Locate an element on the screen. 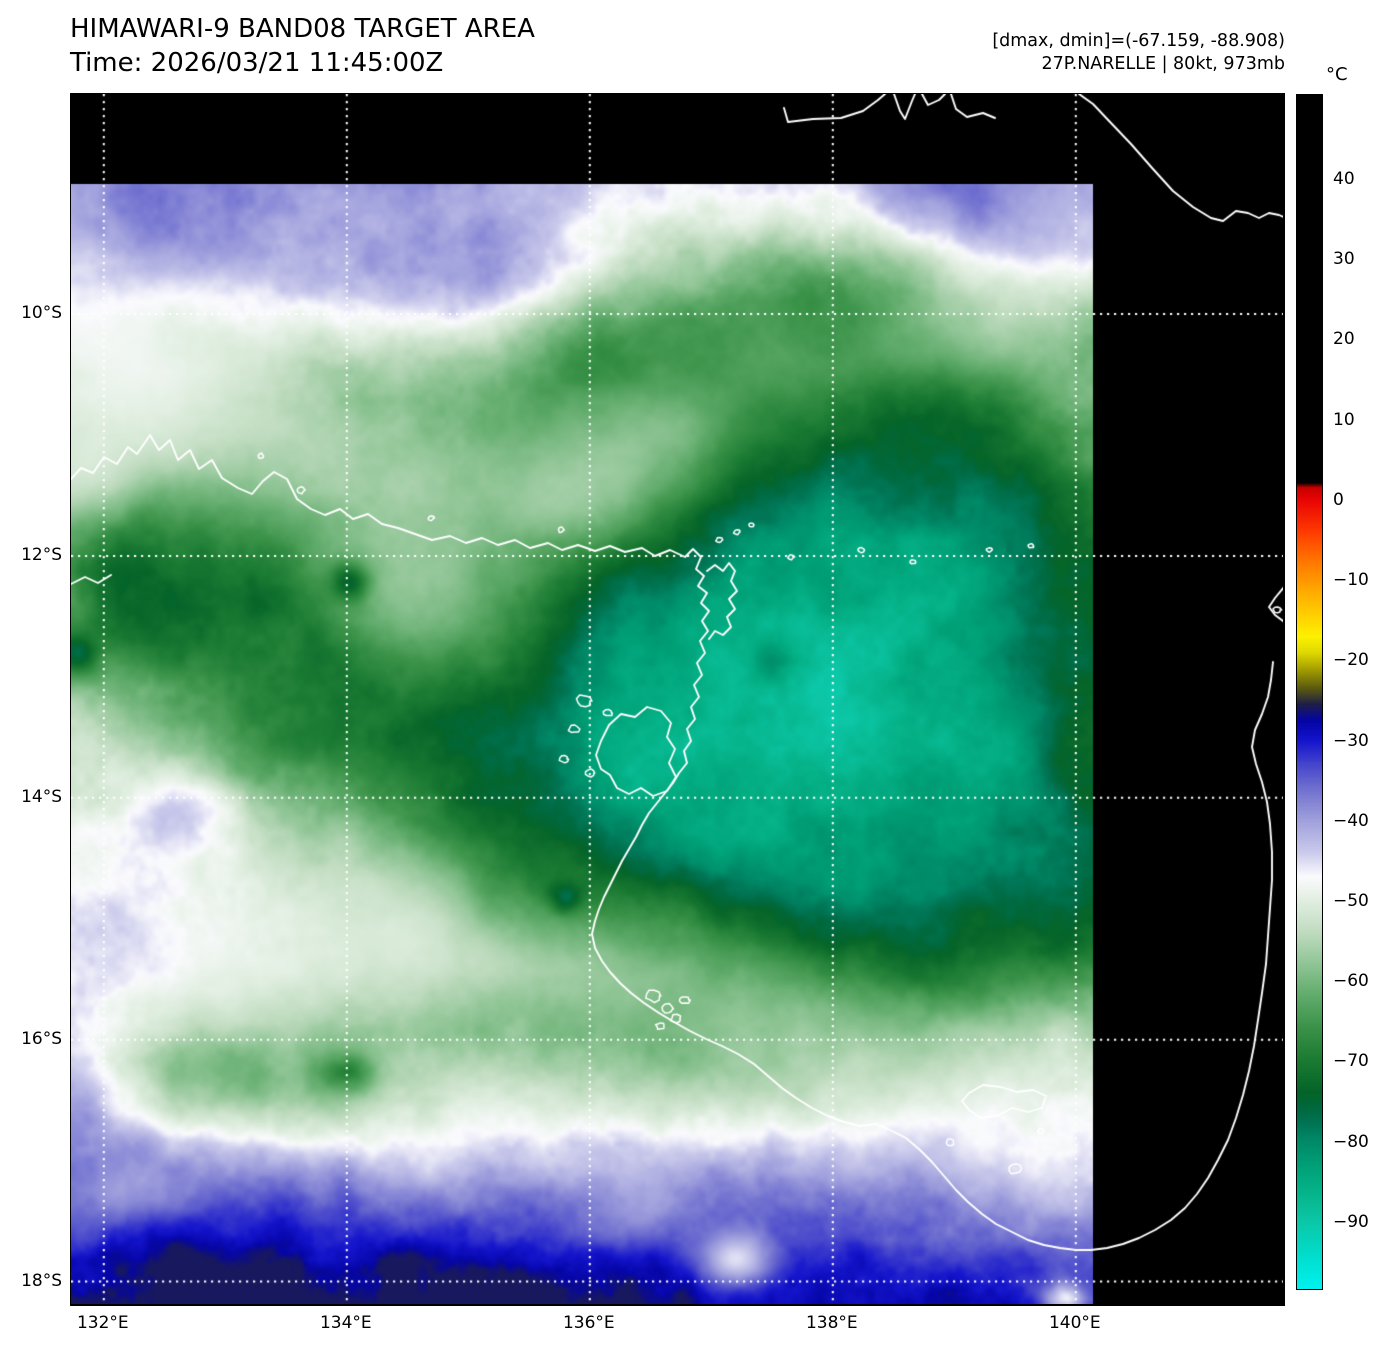 Image resolution: width=1388 pixels, height=1359 pixels. colorbar-tick-label: −80 is located at coordinates (1351, 1141).